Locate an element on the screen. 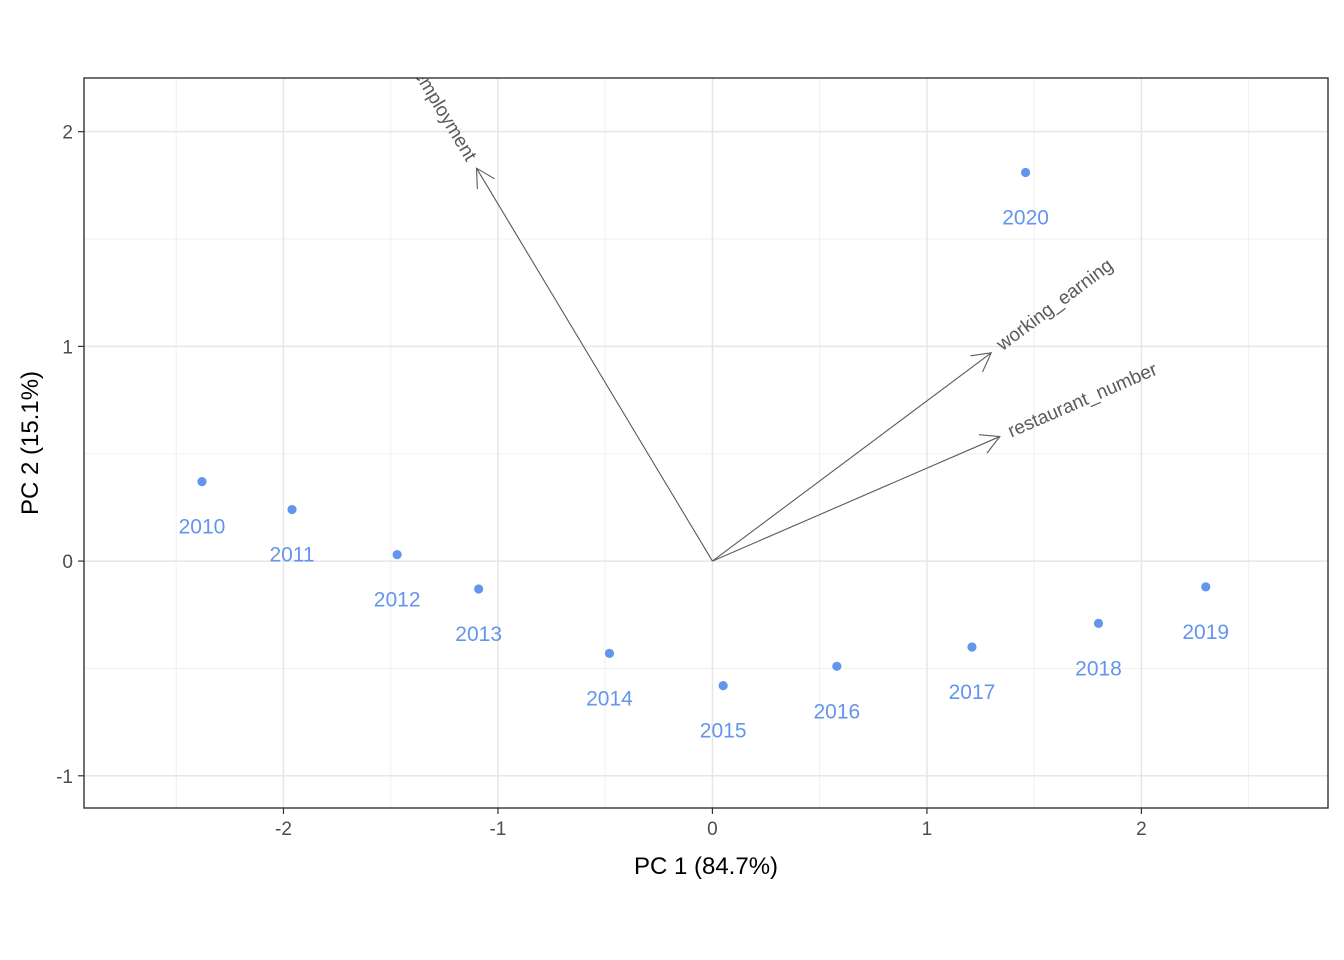 This screenshot has width=1344, height=960. x-tick-label: 1 is located at coordinates (927, 829).